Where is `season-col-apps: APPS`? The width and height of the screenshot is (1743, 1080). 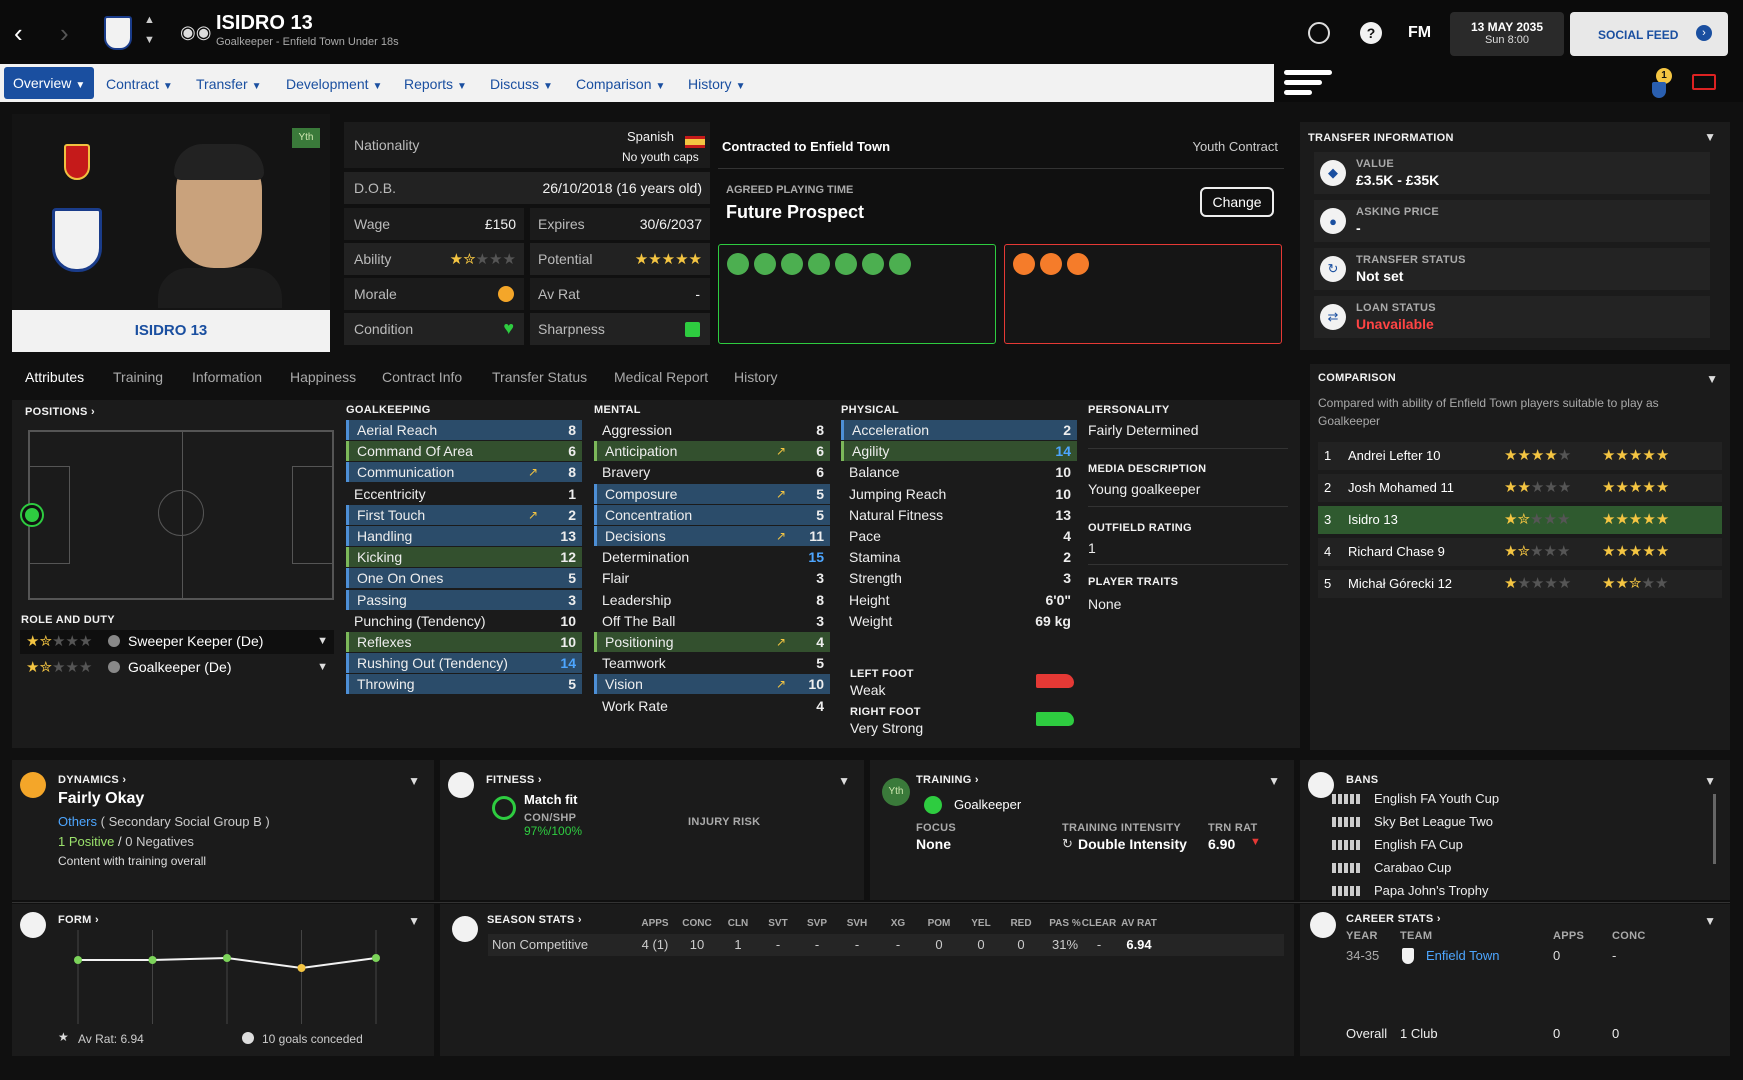
season-col-apps: APPS is located at coordinates (655, 923).